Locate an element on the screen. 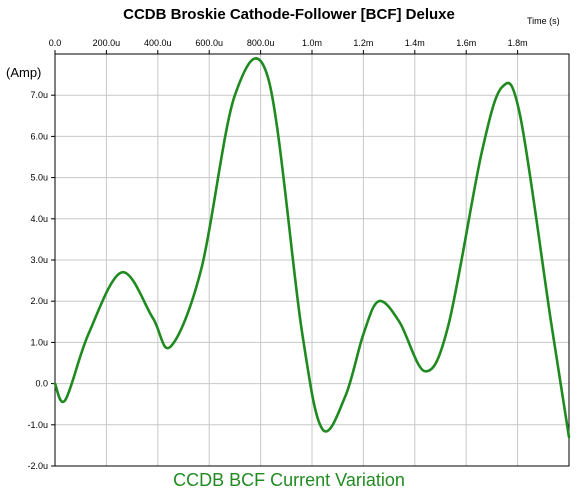 The image size is (578, 495). y-tick-label: 2.0u is located at coordinates (39, 301).